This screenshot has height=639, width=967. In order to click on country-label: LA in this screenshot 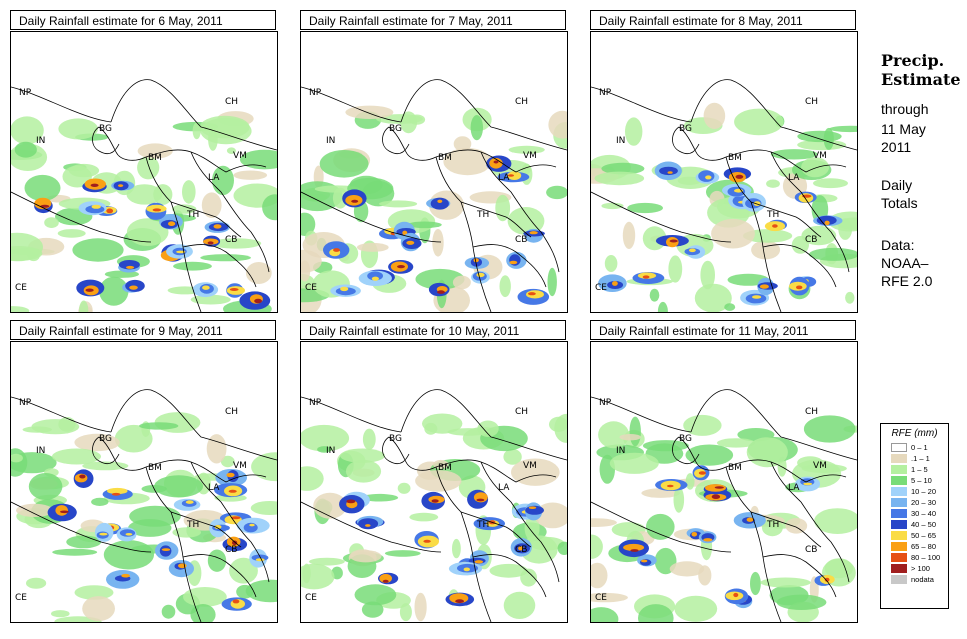, I will do `click(794, 488)`.